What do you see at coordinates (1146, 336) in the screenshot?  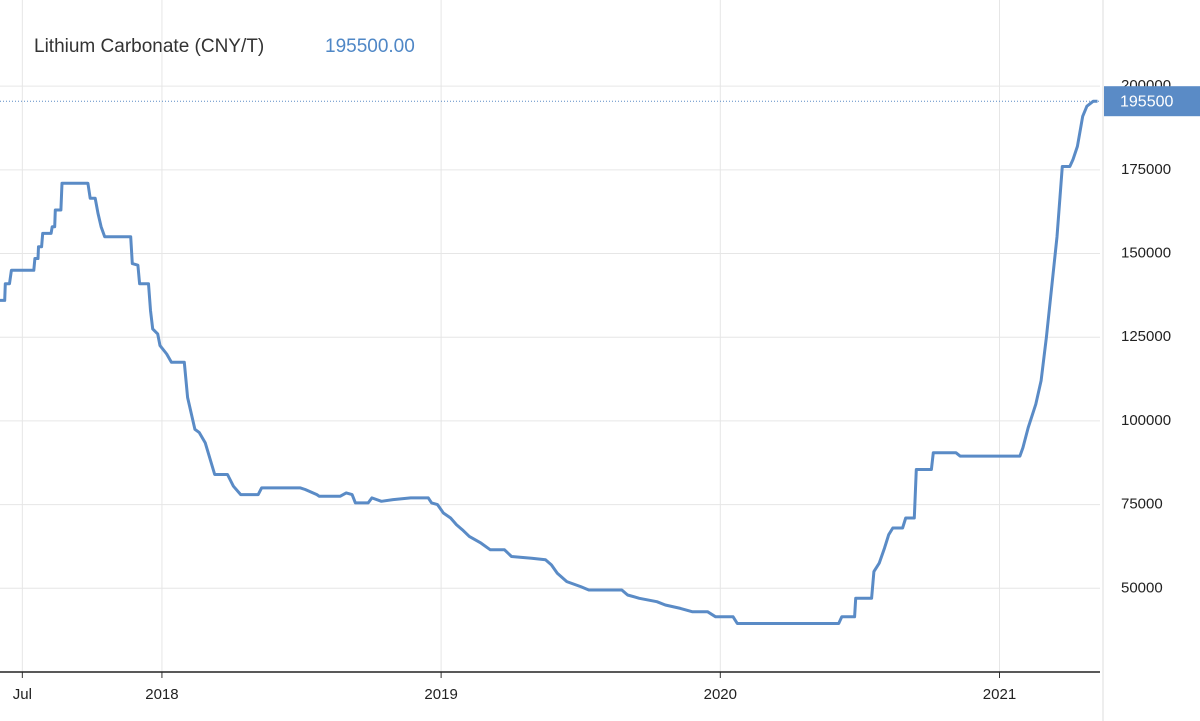 I see `y-tick-label: 125000` at bounding box center [1146, 336].